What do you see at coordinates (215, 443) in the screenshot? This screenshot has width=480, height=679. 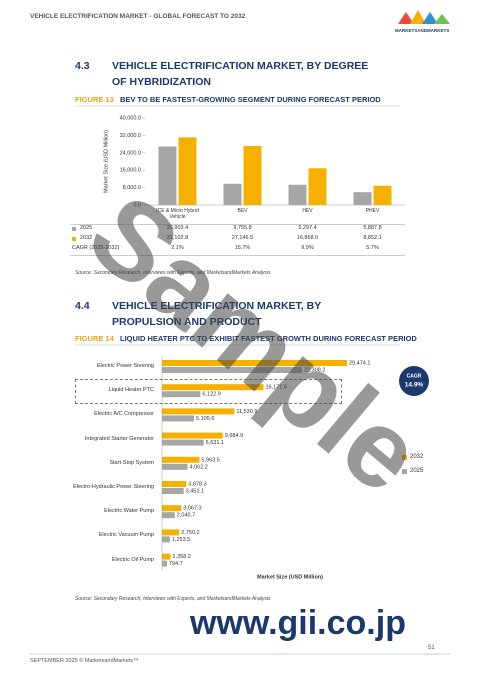 I see `value-label: 6,631.1` at bounding box center [215, 443].